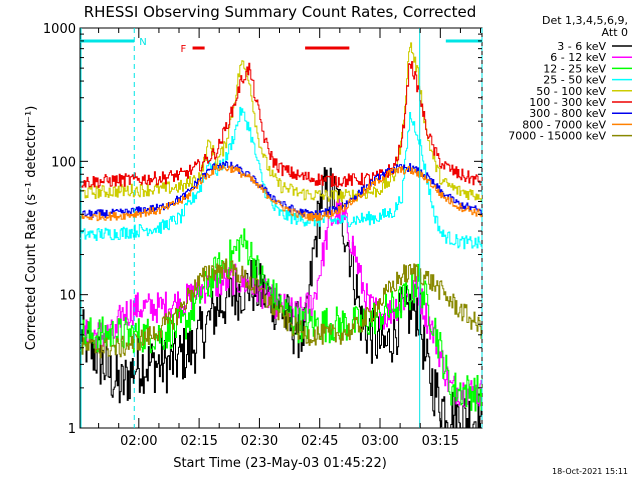  What do you see at coordinates (63, 162) in the screenshot?
I see `y-tick-label: 100` at bounding box center [63, 162].